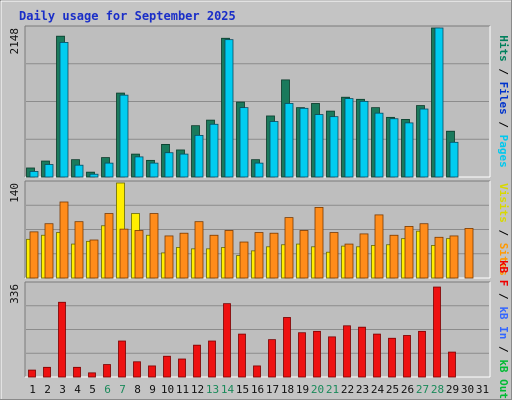  I want to click on x-tick-label: 15, so click(242, 389).